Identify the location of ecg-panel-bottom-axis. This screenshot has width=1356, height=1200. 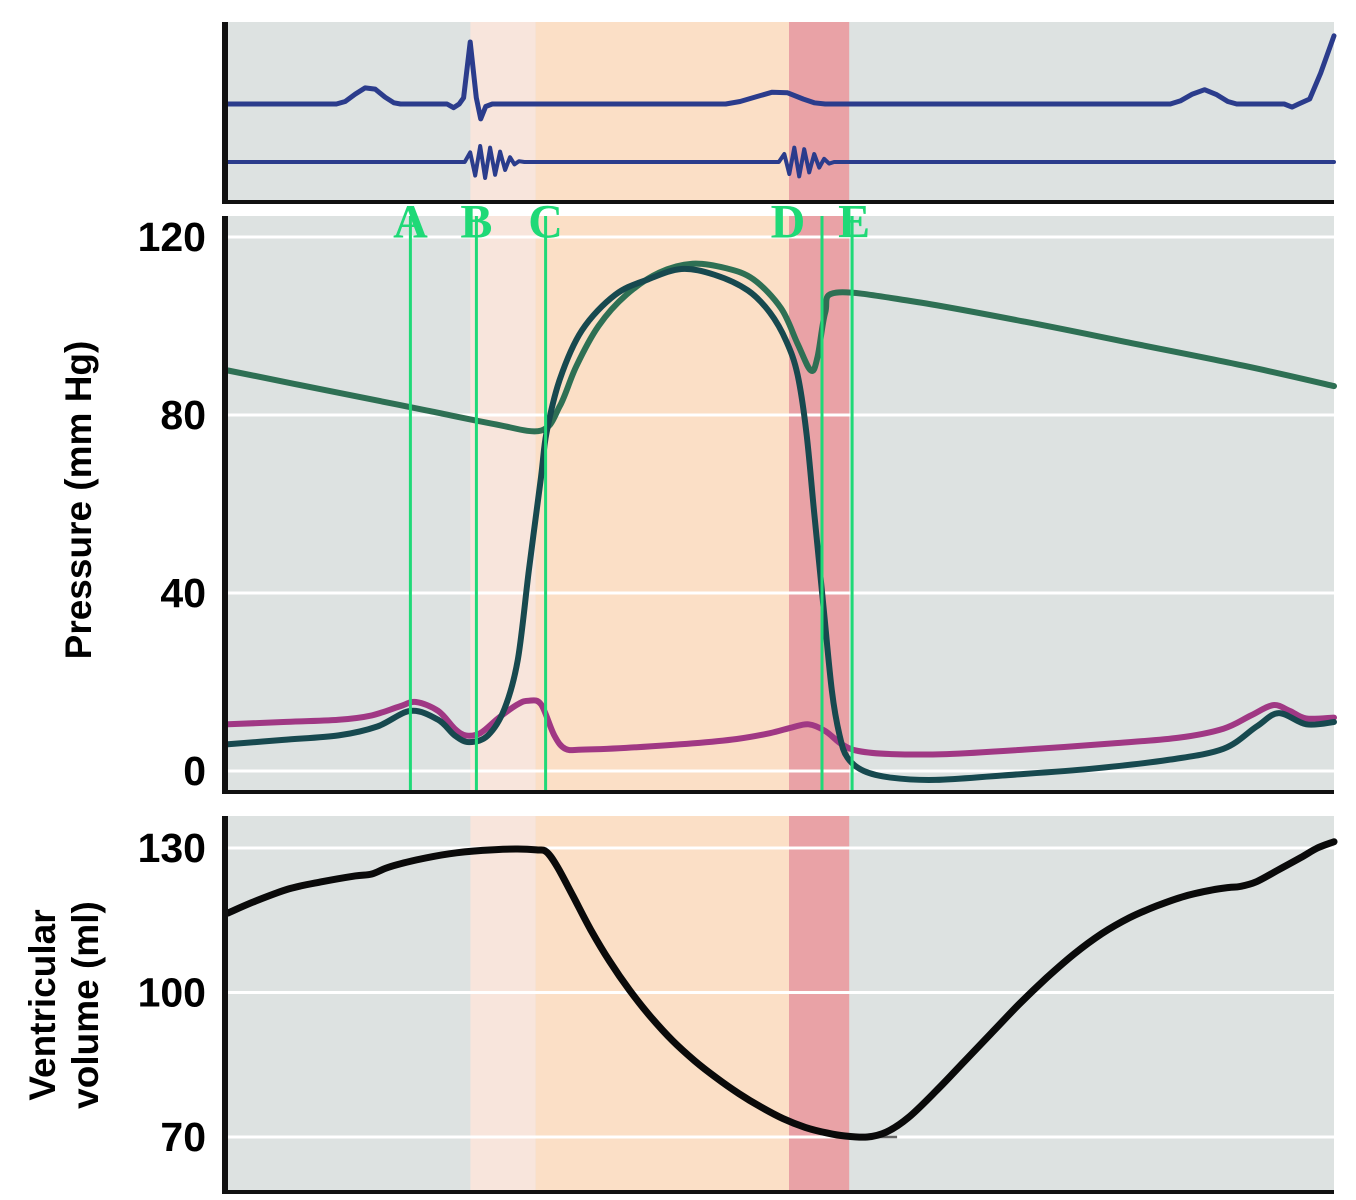
(778, 202).